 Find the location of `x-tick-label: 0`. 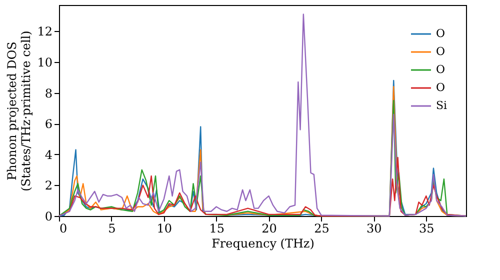

x-tick-label: 0 is located at coordinates (64, 229).